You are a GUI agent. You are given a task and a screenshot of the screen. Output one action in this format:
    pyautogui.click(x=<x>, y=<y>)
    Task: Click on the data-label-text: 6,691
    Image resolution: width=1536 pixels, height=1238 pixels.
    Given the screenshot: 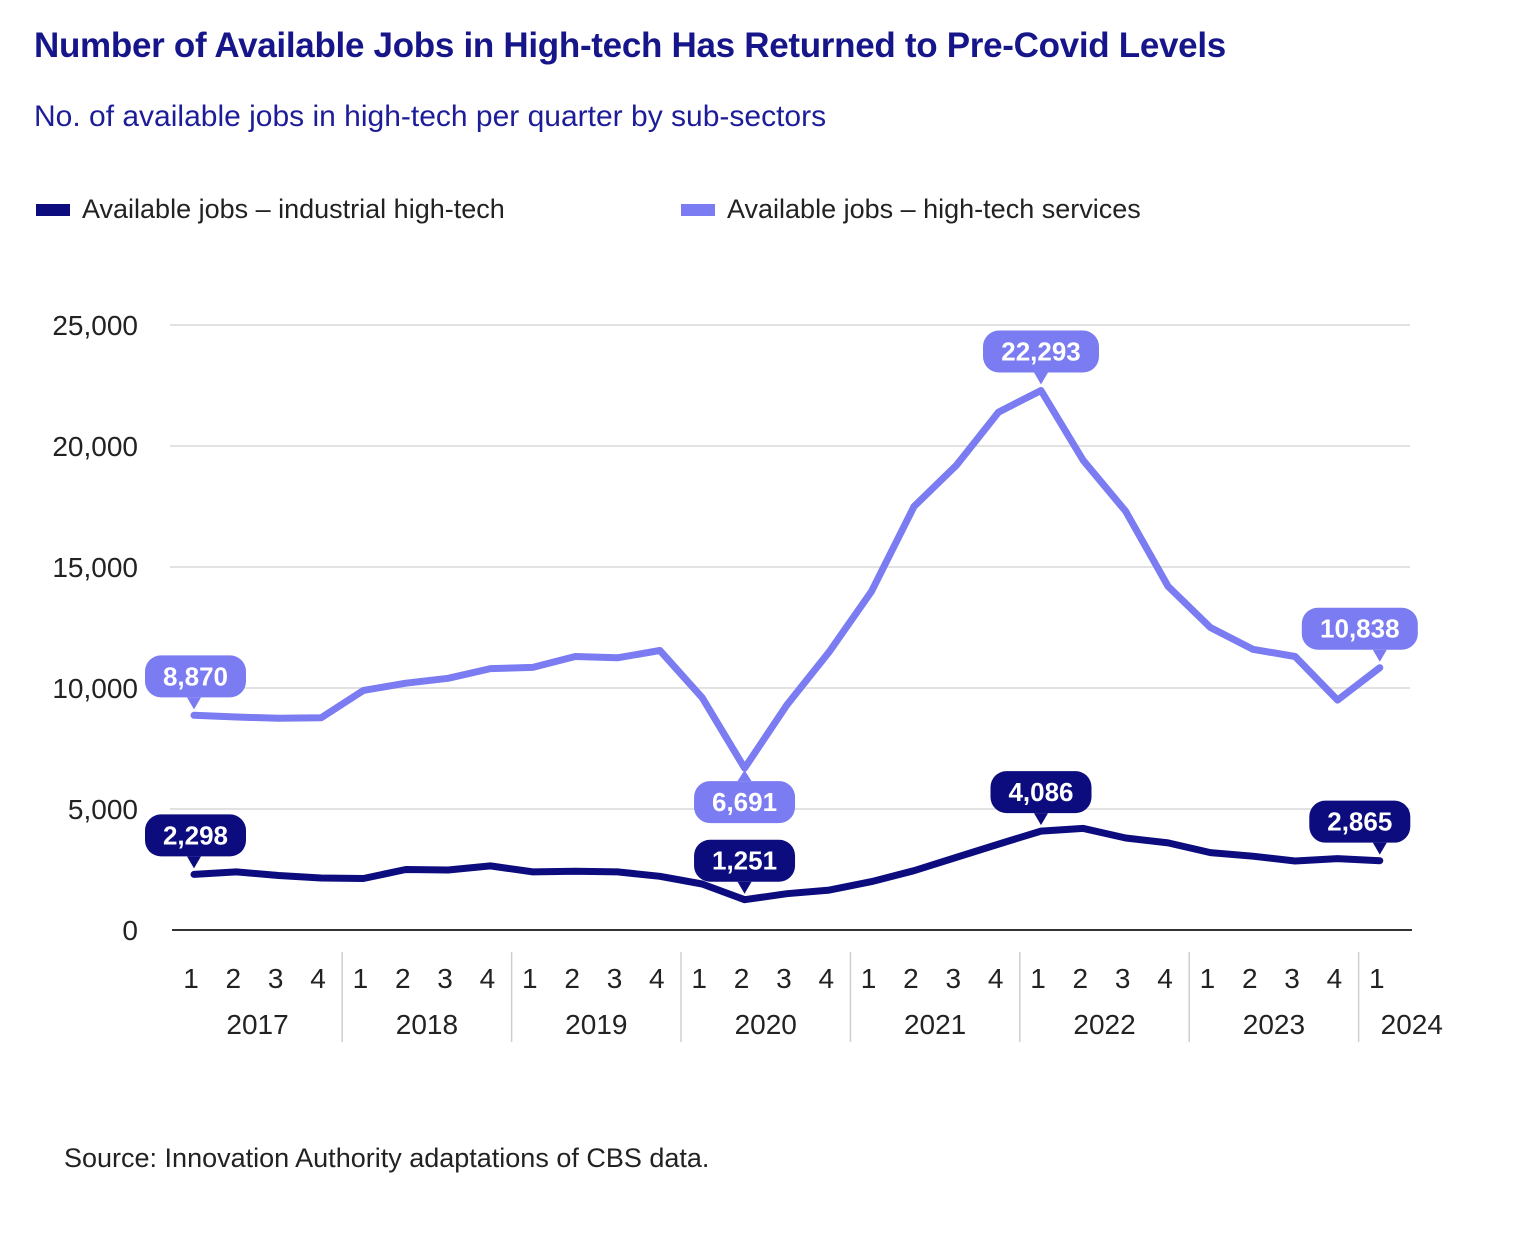 What is the action you would take?
    pyautogui.click(x=744, y=802)
    